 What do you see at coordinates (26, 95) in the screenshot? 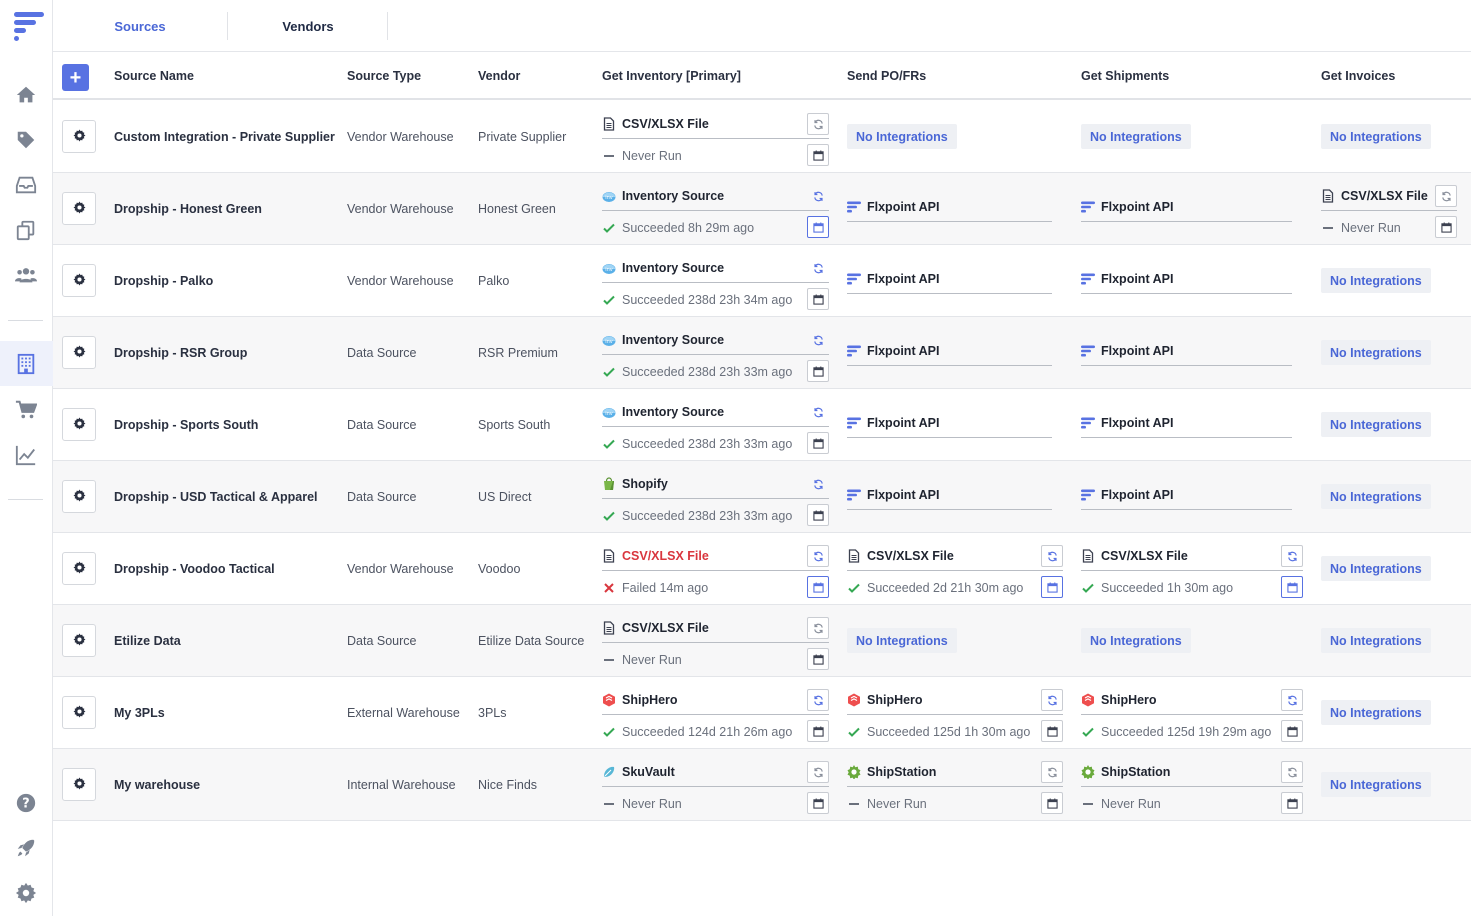
I see `home-icon` at bounding box center [26, 95].